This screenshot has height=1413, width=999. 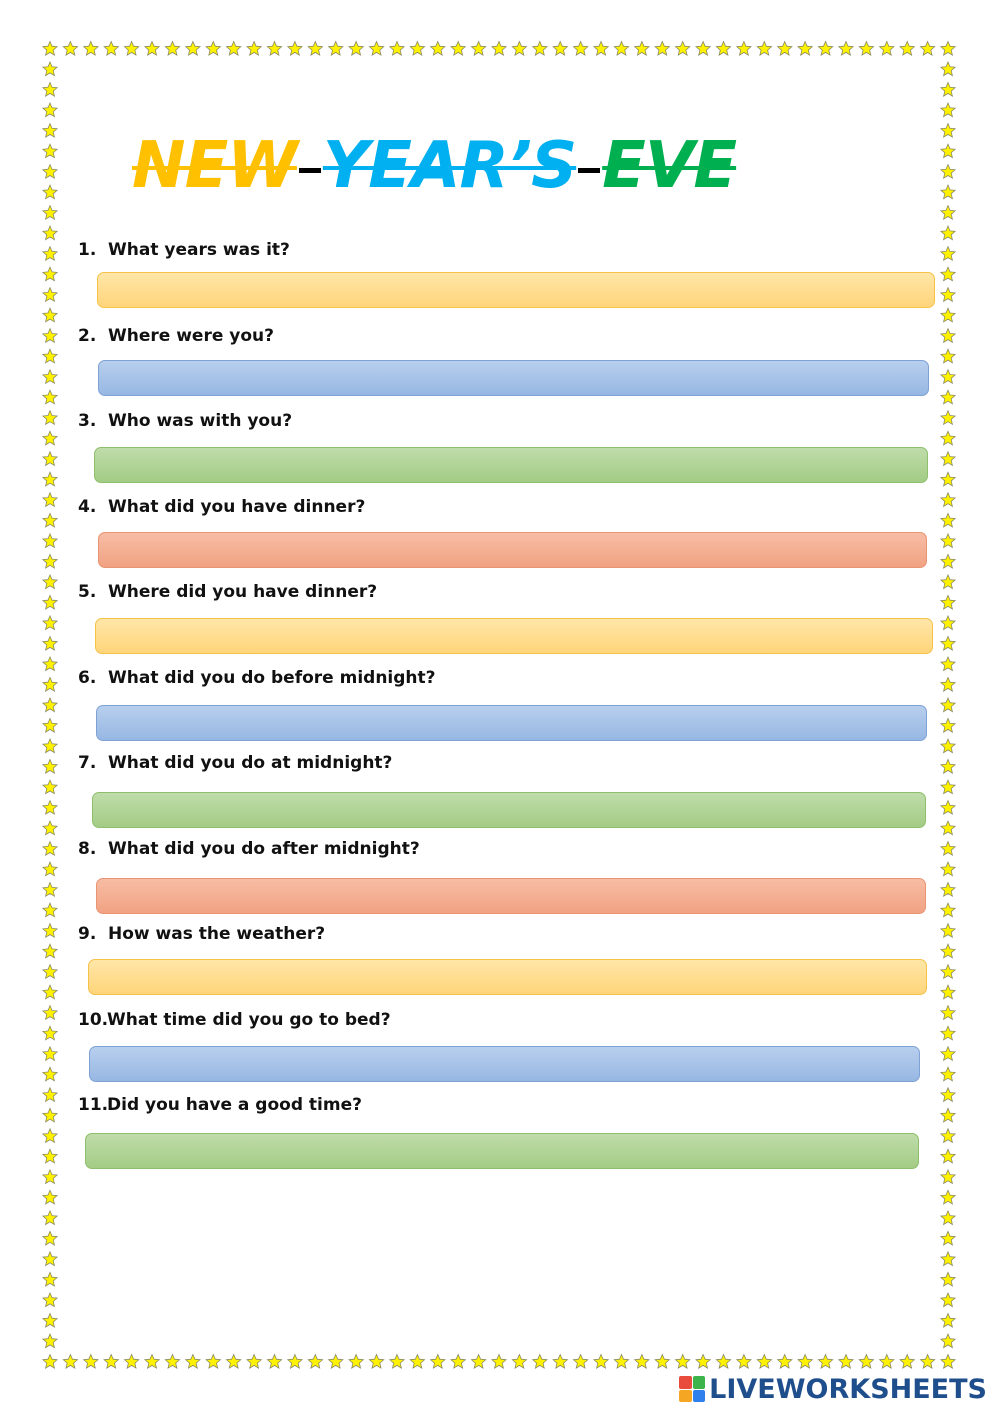 What do you see at coordinates (87, 592) in the screenshot?
I see `question-number: 5.` at bounding box center [87, 592].